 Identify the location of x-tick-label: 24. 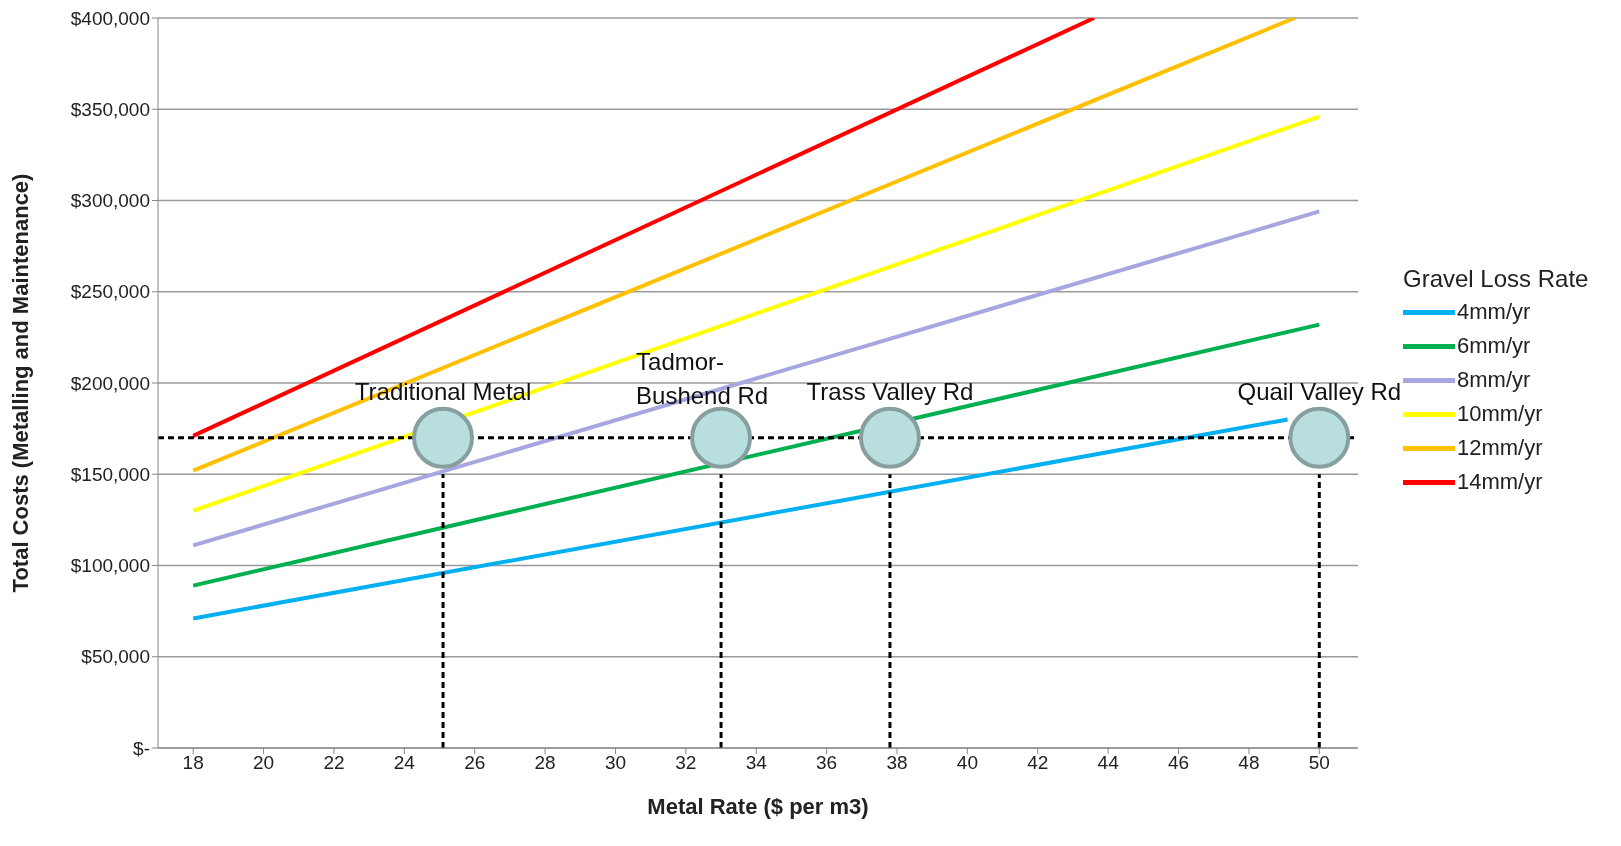
(404, 763).